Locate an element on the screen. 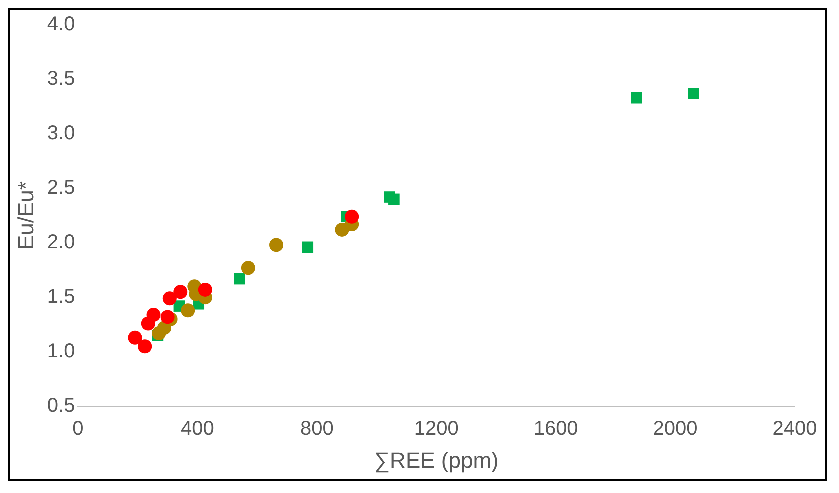 This screenshot has height=493, width=839. x-axis-title: ∑REE (ppm) is located at coordinates (436, 460).